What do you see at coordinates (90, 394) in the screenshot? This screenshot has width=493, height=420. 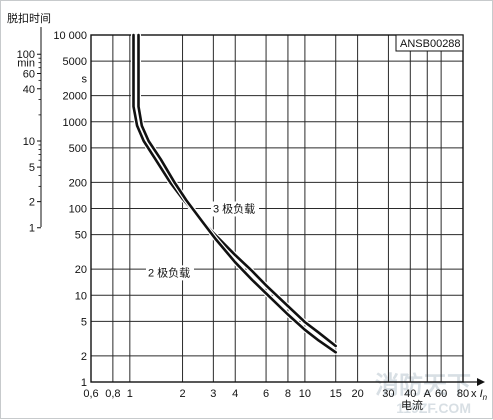 I see `x-tick-label: 0,6` at bounding box center [90, 394].